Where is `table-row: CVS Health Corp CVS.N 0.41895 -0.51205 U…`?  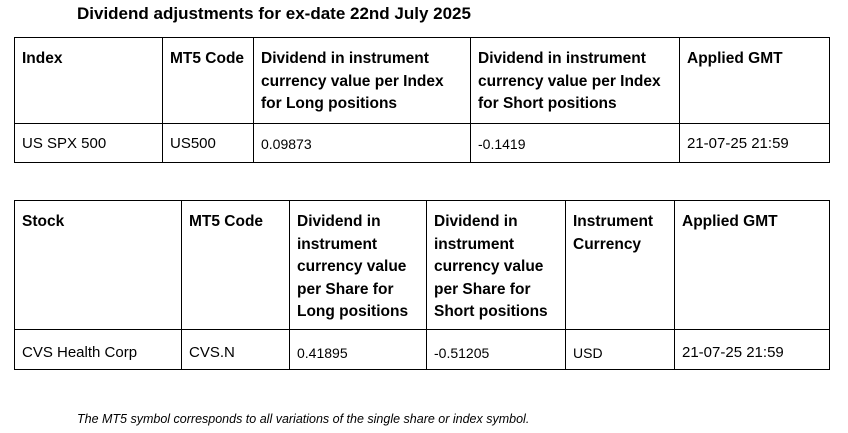
table-row: CVS Health Corp CVS.N 0.41895 -0.51205 U… is located at coordinates (422, 349).